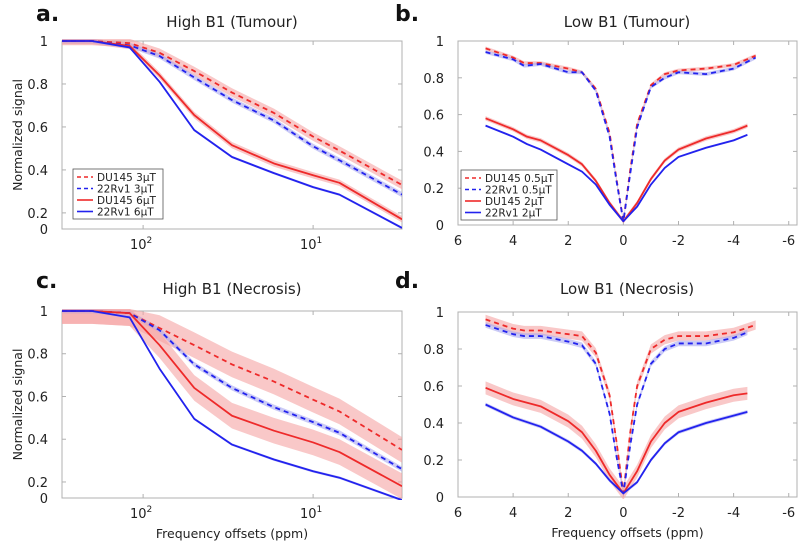 The image size is (800, 552). What do you see at coordinates (232, 113) in the screenshot?
I see `series-line-du145-3-t` at bounding box center [232, 113].